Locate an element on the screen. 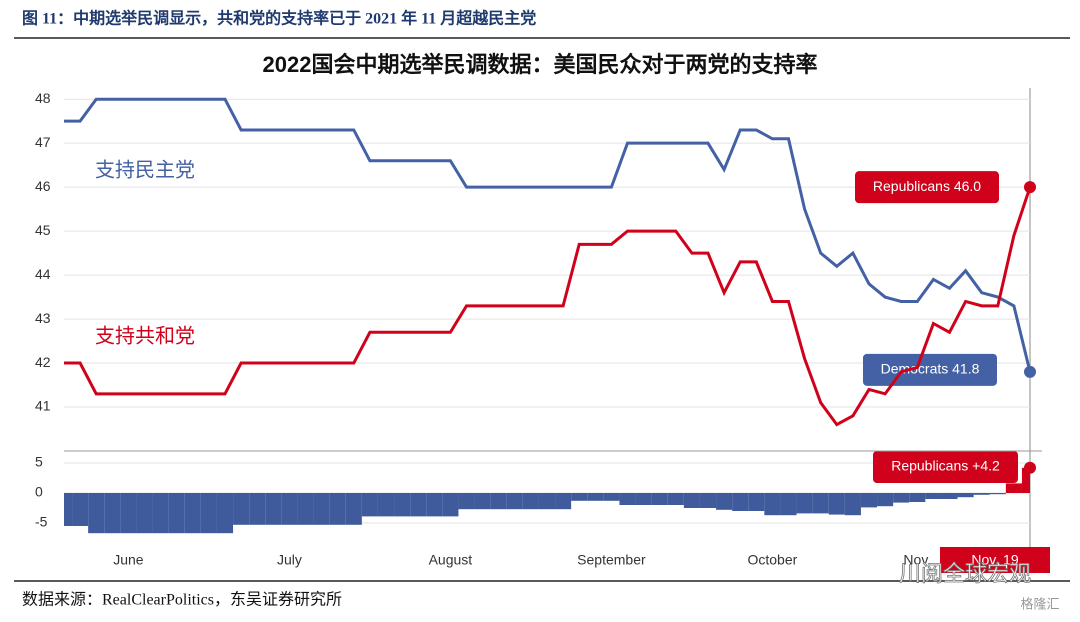 This screenshot has width=1080, height=622. y-tick-label: 48 is located at coordinates (43, 98).